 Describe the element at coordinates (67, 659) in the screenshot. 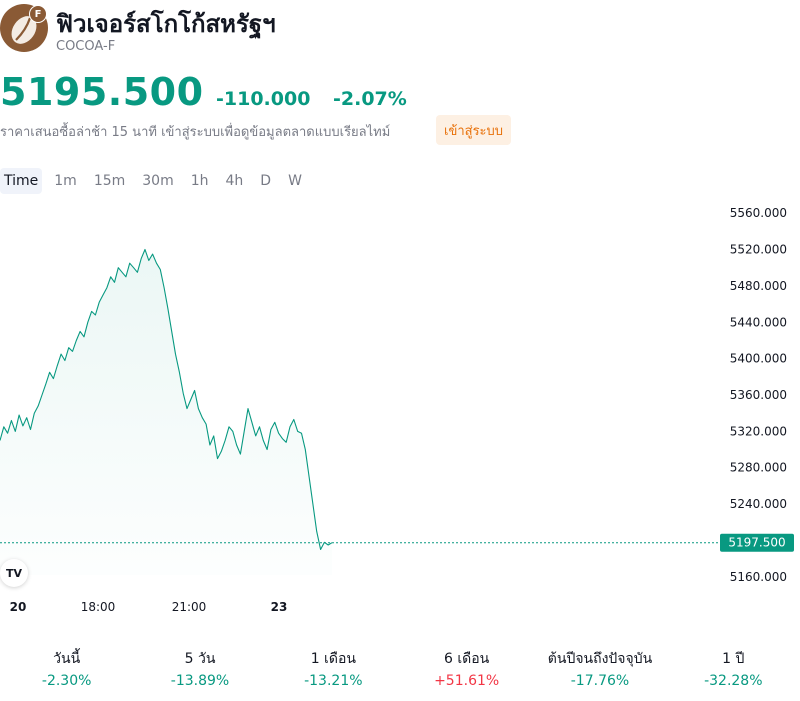

I see `return-period-label: วันนี้` at that location.